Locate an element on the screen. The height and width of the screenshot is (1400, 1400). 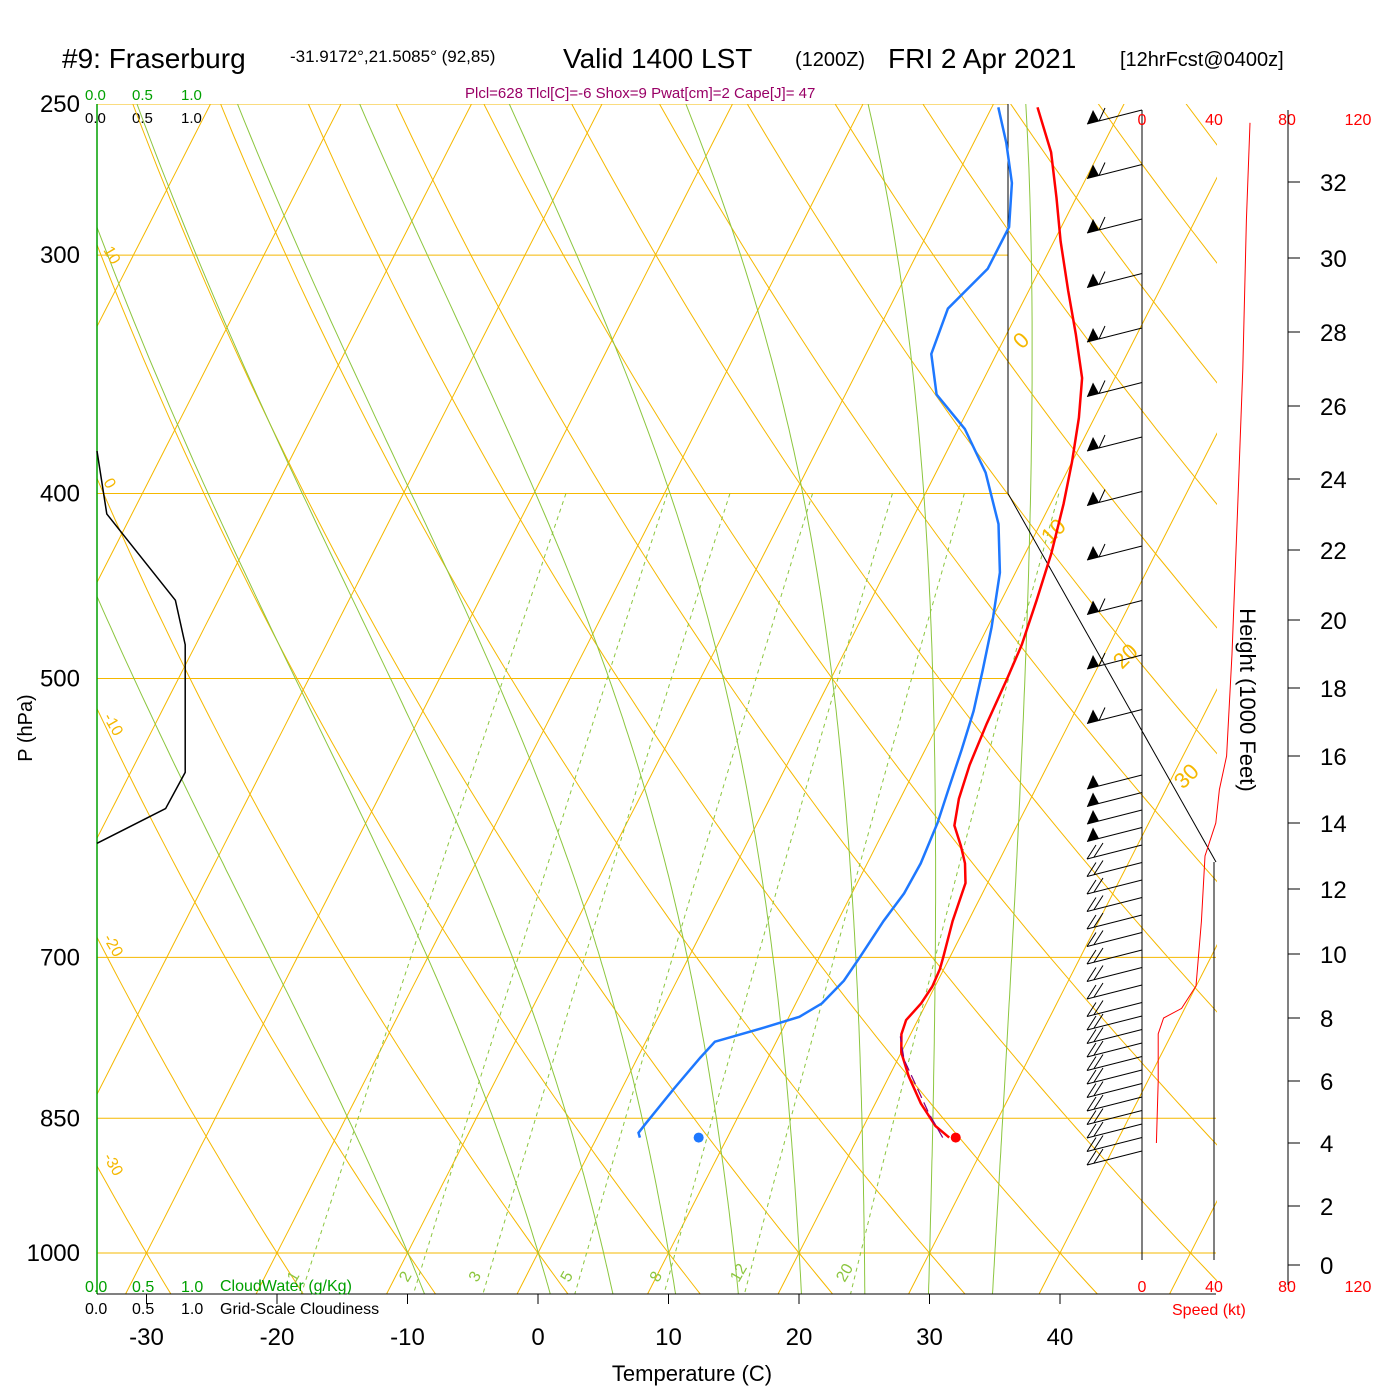
speed-bottom-tick-40: 40 is located at coordinates (1214, 1287).